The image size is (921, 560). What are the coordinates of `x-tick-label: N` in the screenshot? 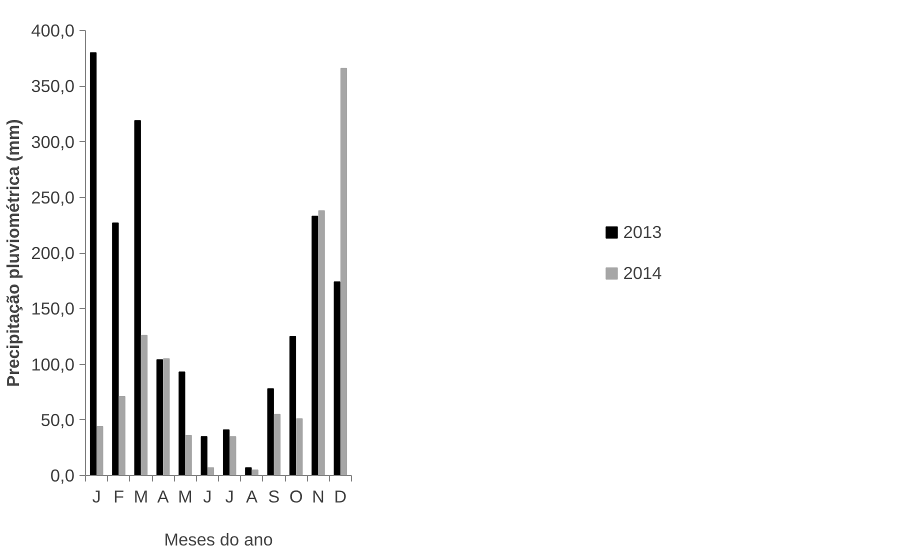 It's located at (318, 496).